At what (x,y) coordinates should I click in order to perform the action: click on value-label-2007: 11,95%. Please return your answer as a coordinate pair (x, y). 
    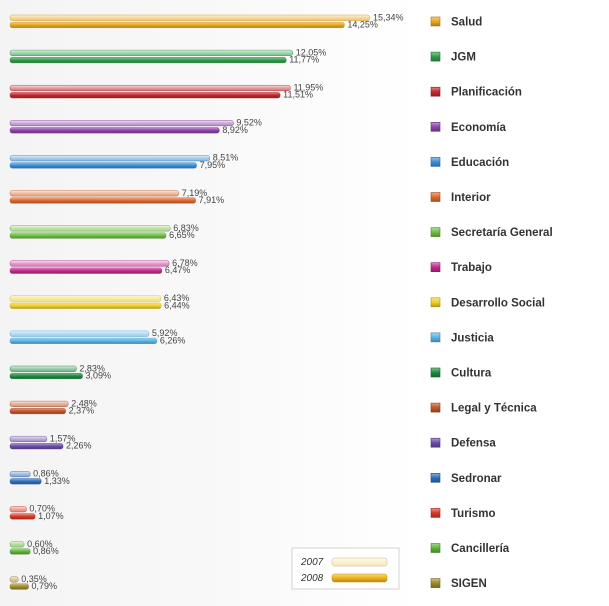
    Looking at the image, I should click on (308, 88).